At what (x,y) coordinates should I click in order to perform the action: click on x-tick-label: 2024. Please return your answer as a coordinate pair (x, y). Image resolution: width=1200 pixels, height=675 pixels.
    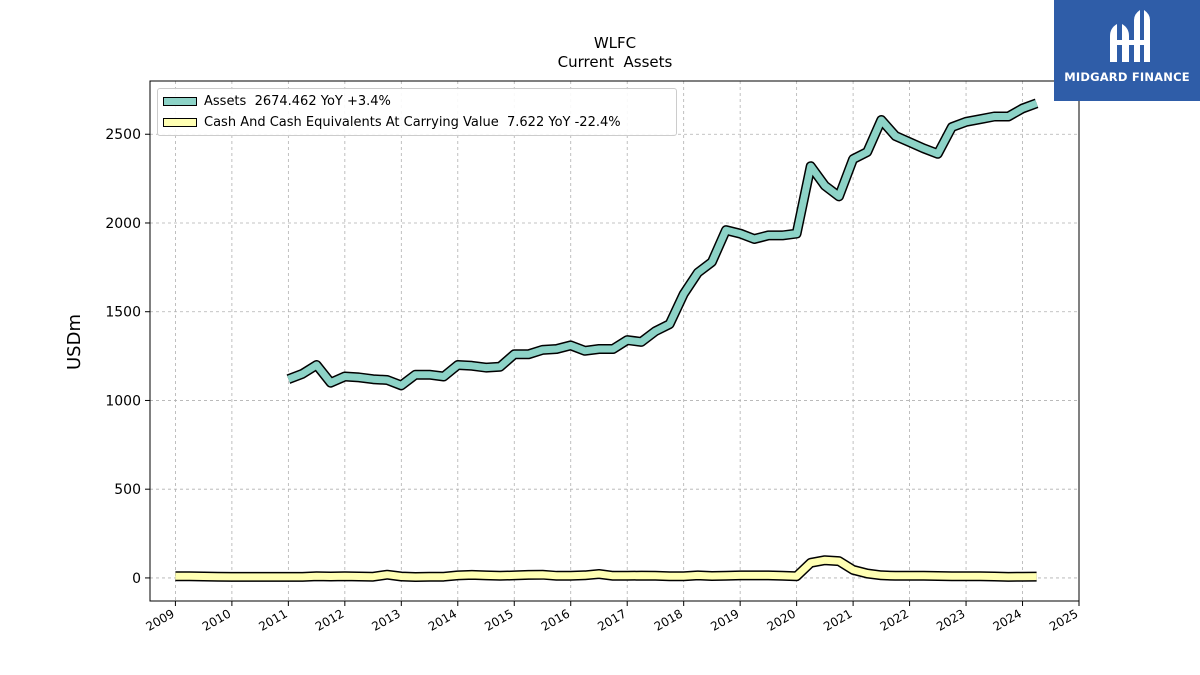
    Looking at the image, I should click on (1007, 619).